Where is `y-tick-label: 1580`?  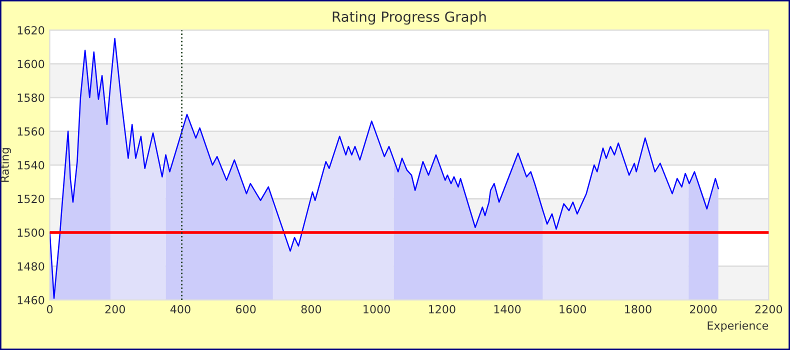 y-tick-label: 1580 is located at coordinates (31, 98).